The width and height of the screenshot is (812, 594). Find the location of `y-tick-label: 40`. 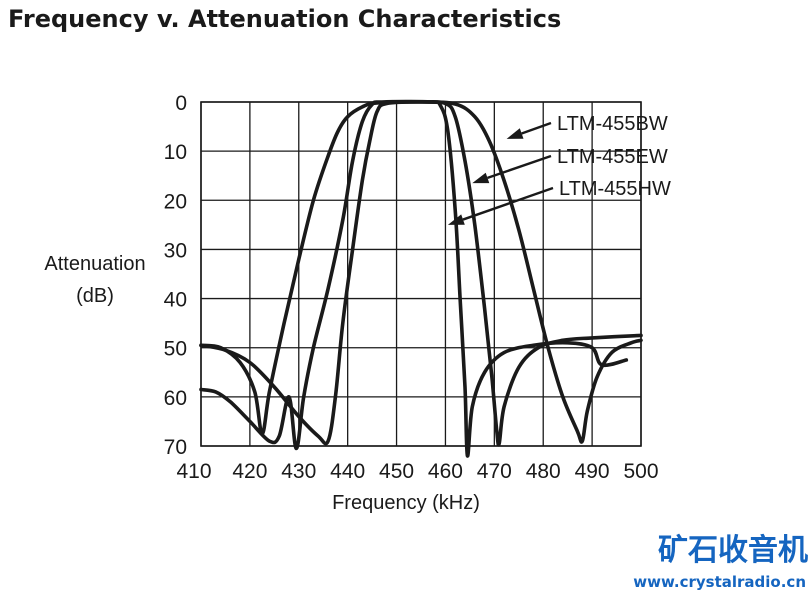

y-tick-label: 40 is located at coordinates (175, 300).